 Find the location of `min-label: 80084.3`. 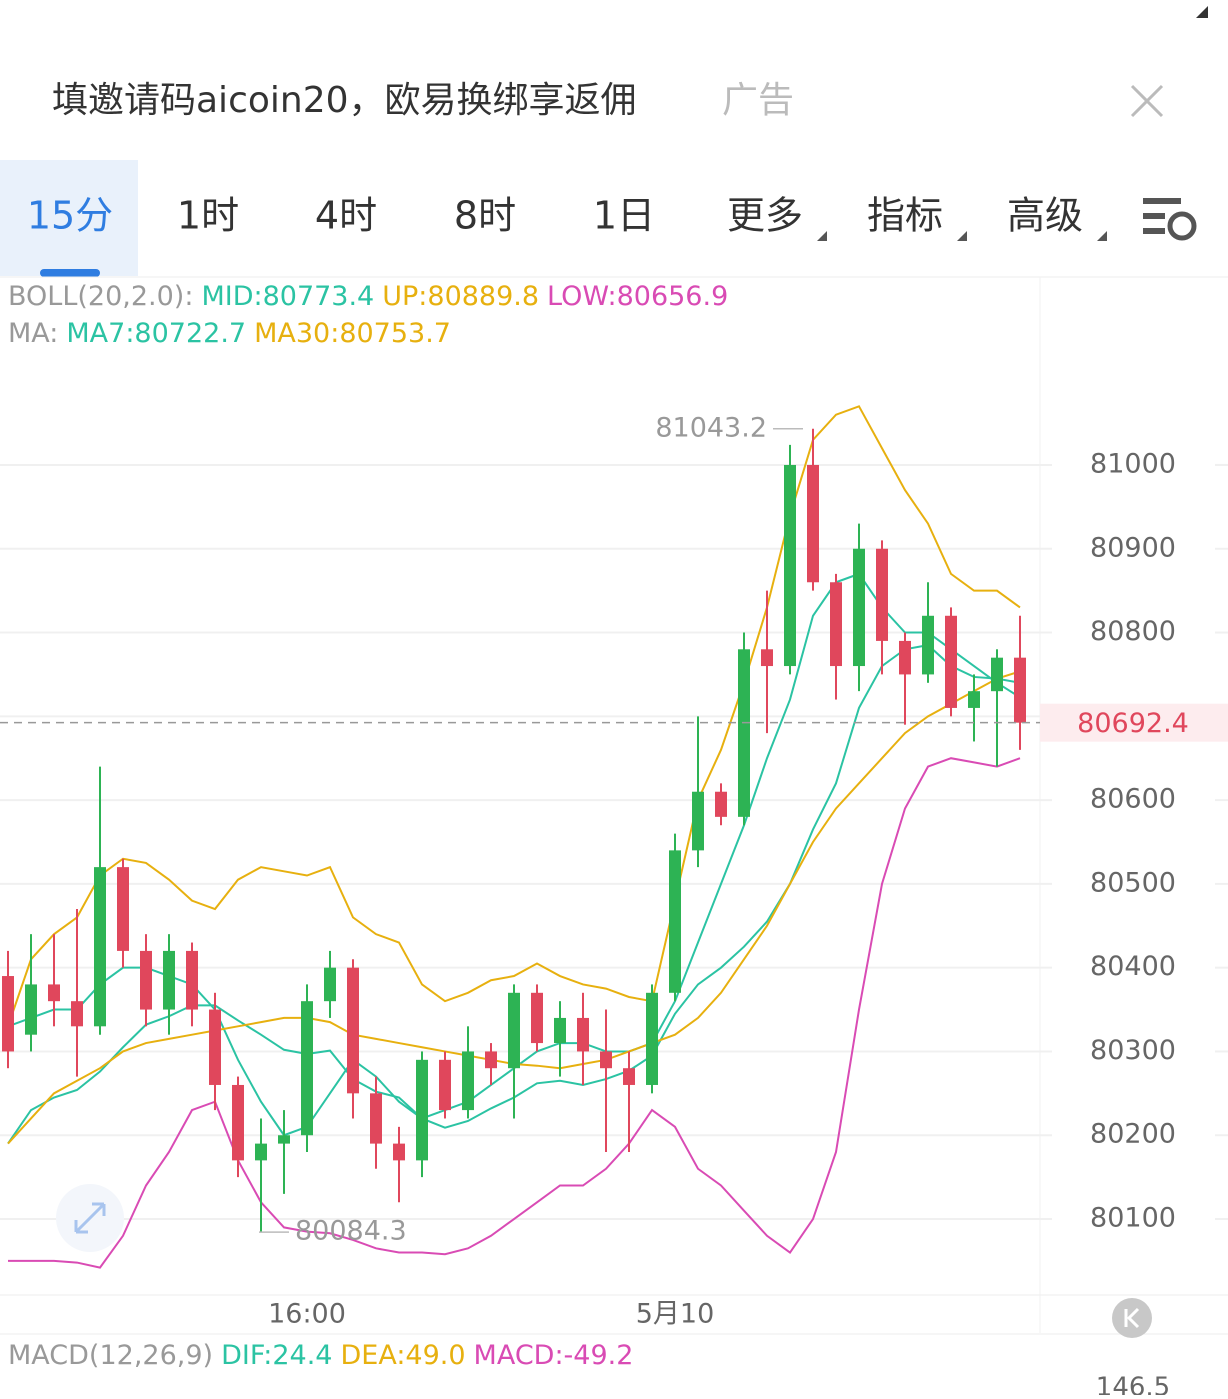

min-label: 80084.3 is located at coordinates (351, 1231).